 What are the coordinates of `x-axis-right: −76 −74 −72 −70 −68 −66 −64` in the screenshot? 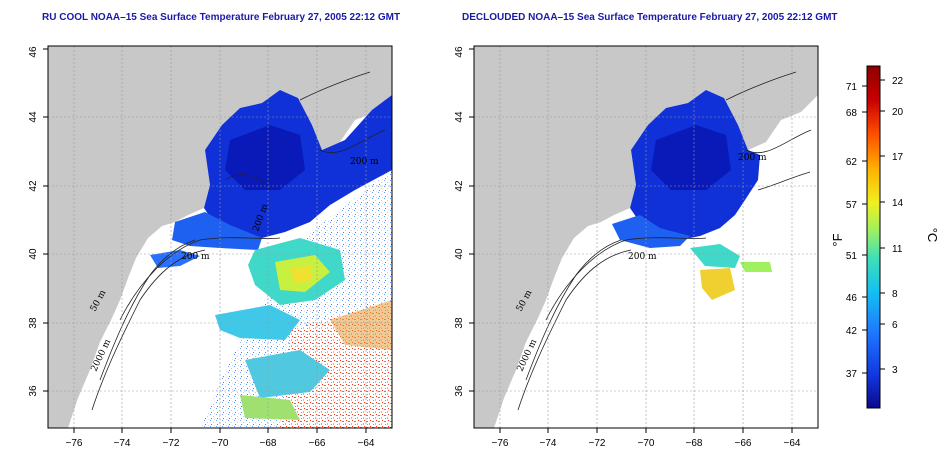 It's located at (646, 438).